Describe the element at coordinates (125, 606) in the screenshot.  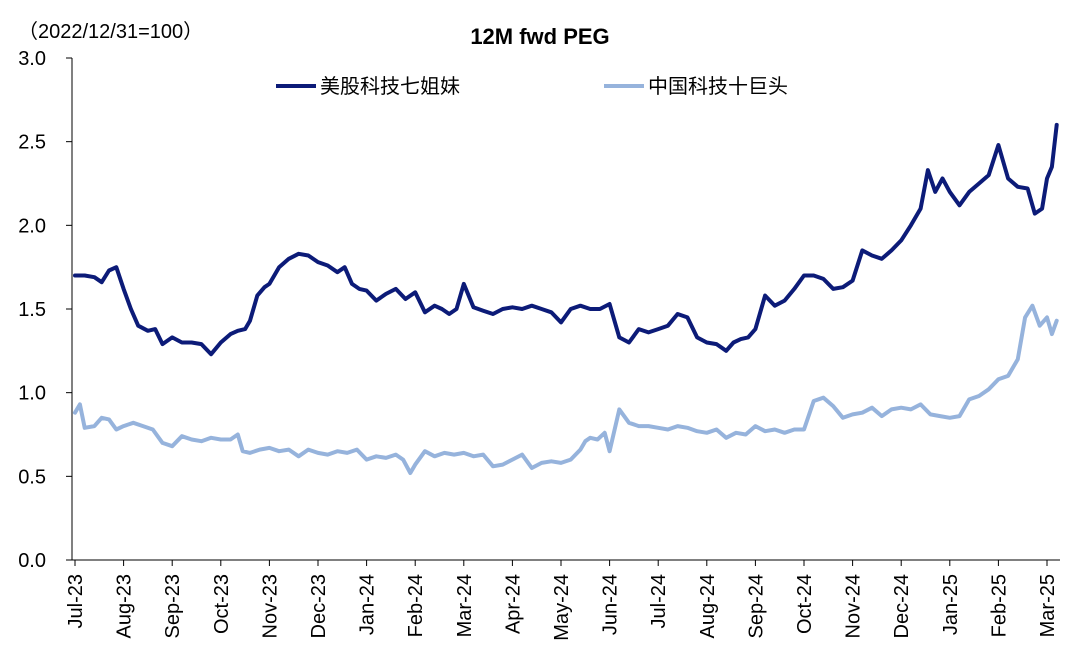
I see `x-tick-label: Aug-23` at that location.